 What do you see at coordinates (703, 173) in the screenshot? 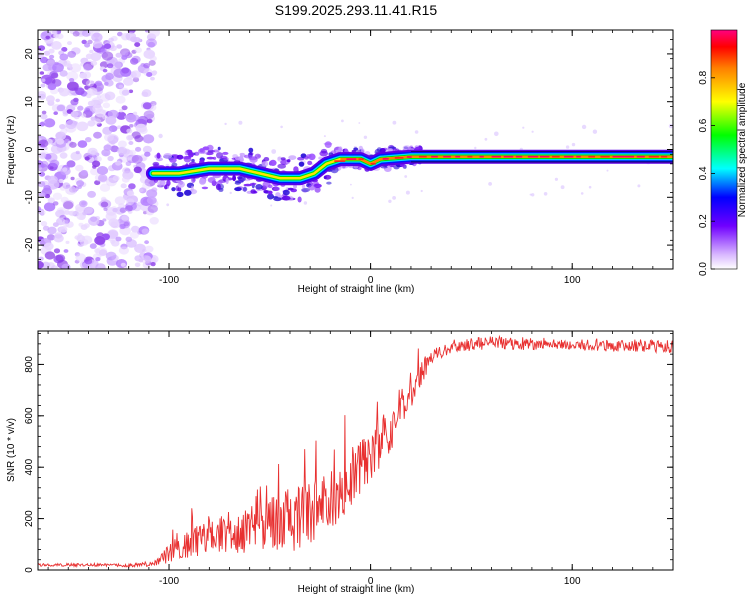
I see `colorbar-tick-label: 0.4` at bounding box center [703, 173].